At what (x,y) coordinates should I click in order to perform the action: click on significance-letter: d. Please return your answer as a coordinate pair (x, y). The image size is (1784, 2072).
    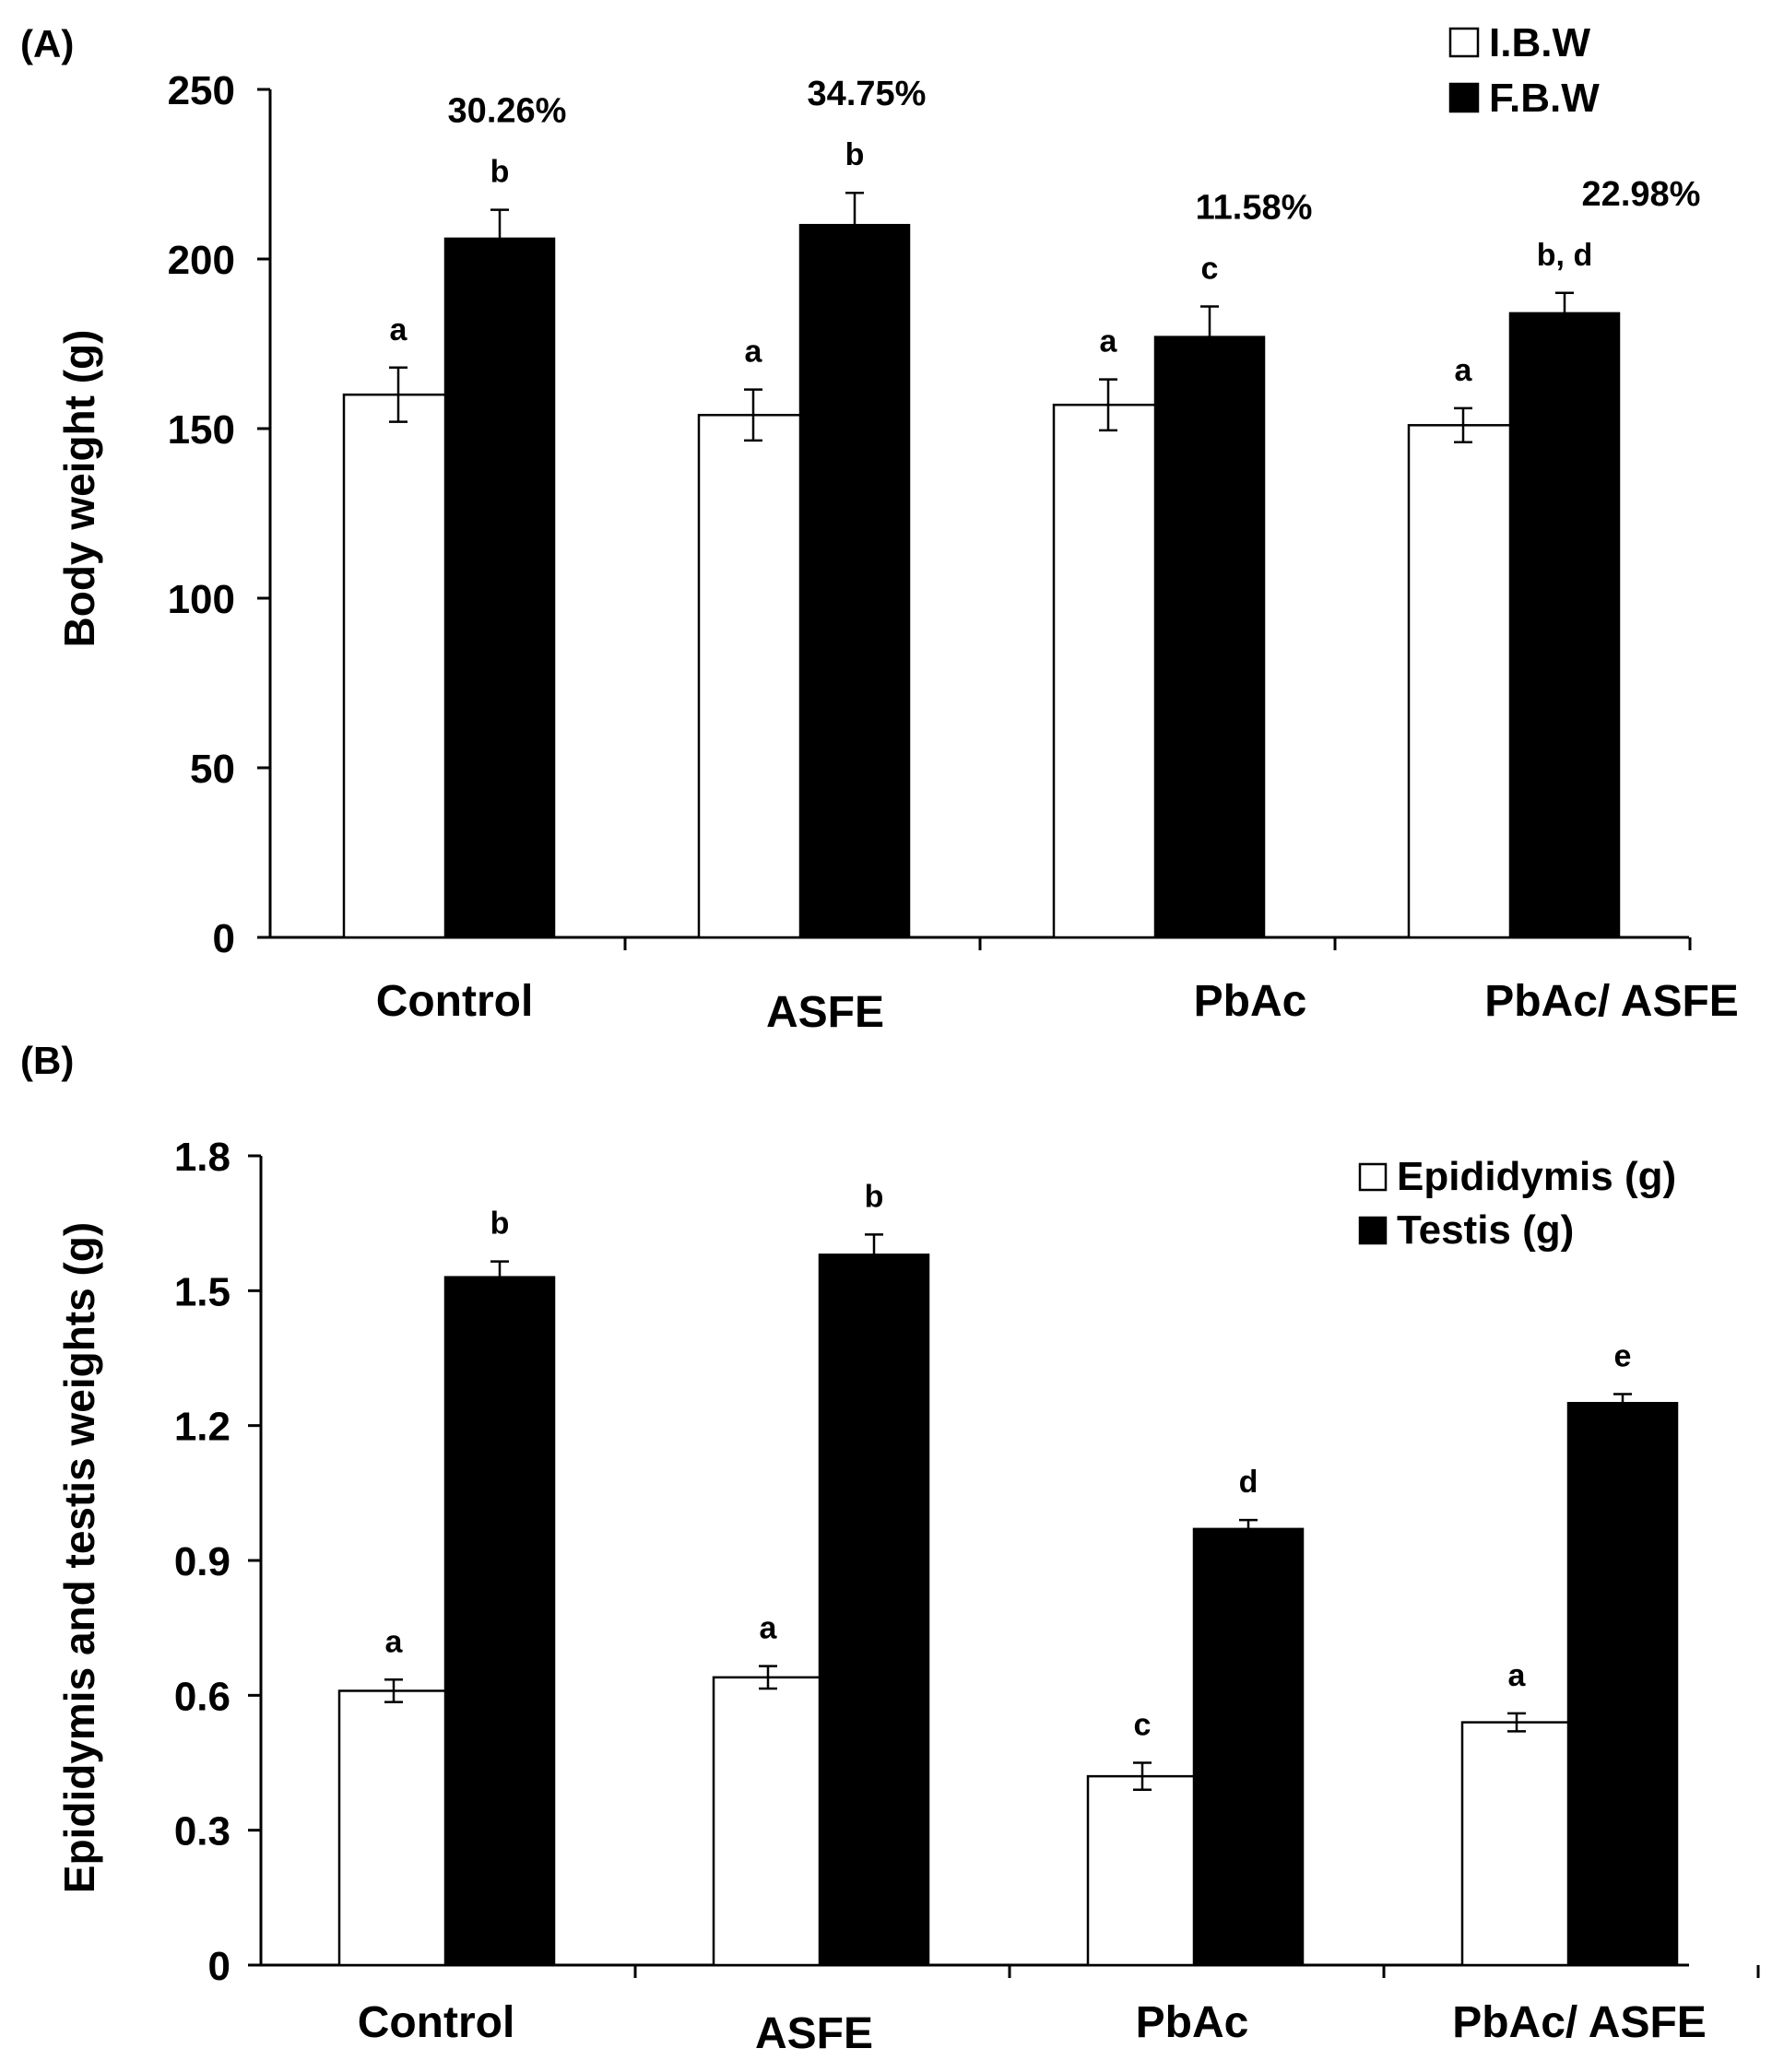
    Looking at the image, I should click on (1249, 1483).